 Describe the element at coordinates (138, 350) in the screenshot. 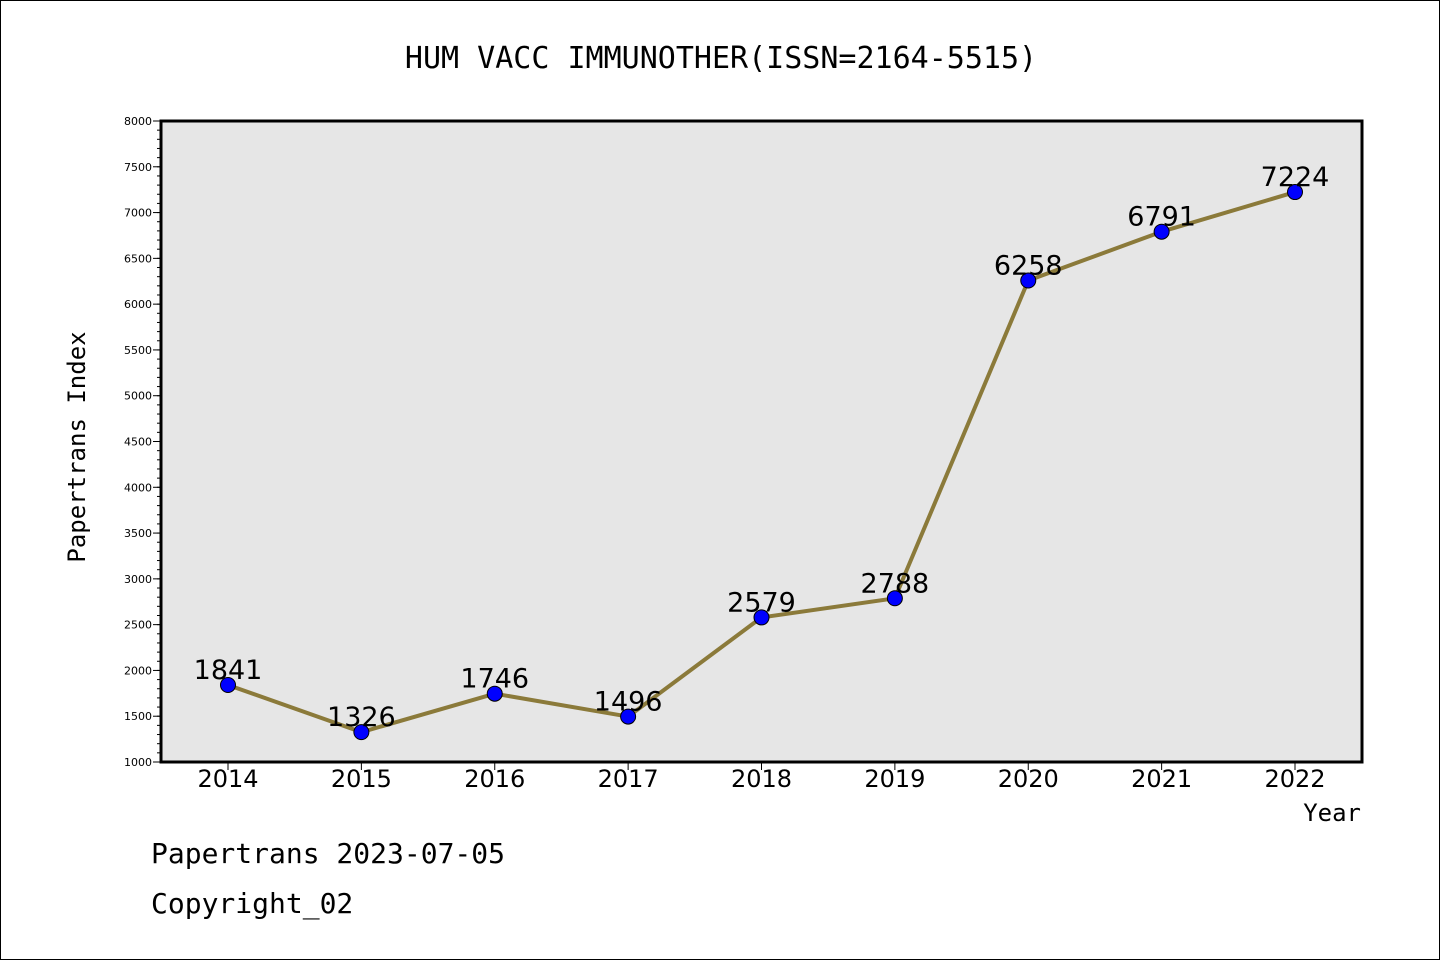

I see `y-tick-label: 5500` at that location.